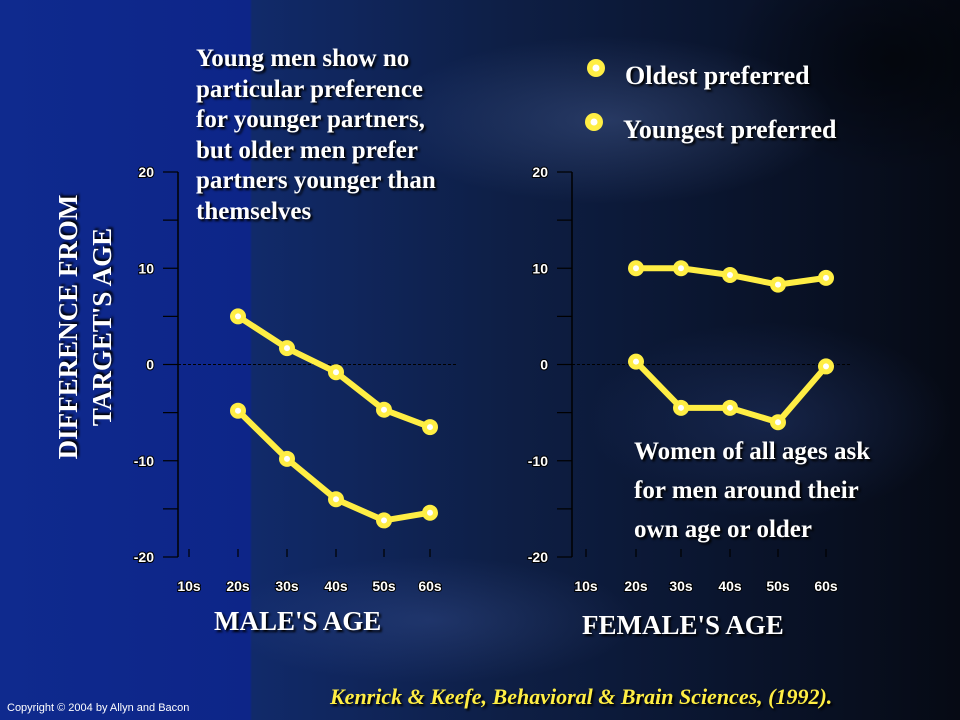 The width and height of the screenshot is (960, 720). Describe the element at coordinates (307, 150) in the screenshot. I see `men-annotation-line: but older men prefer` at that location.